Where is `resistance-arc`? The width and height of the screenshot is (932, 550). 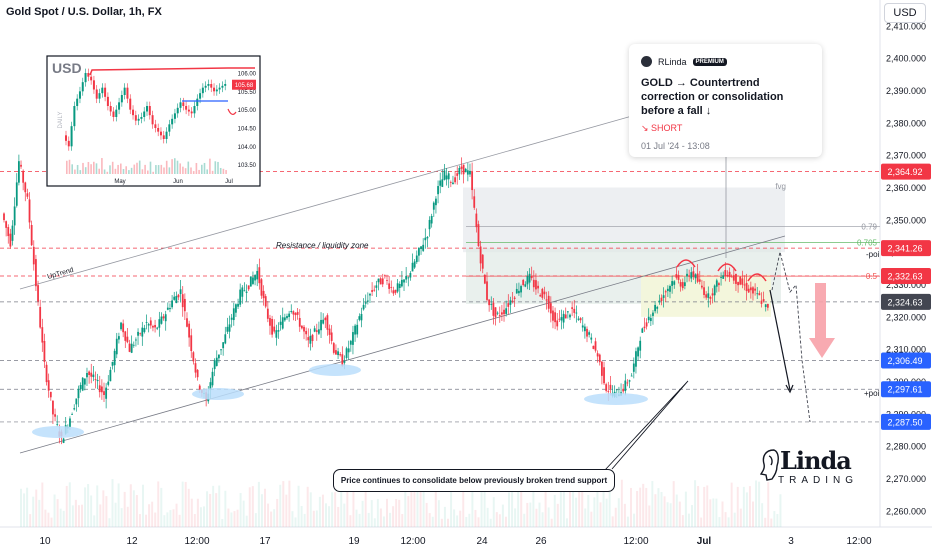
resistance-arc is located at coordinates (727, 267).